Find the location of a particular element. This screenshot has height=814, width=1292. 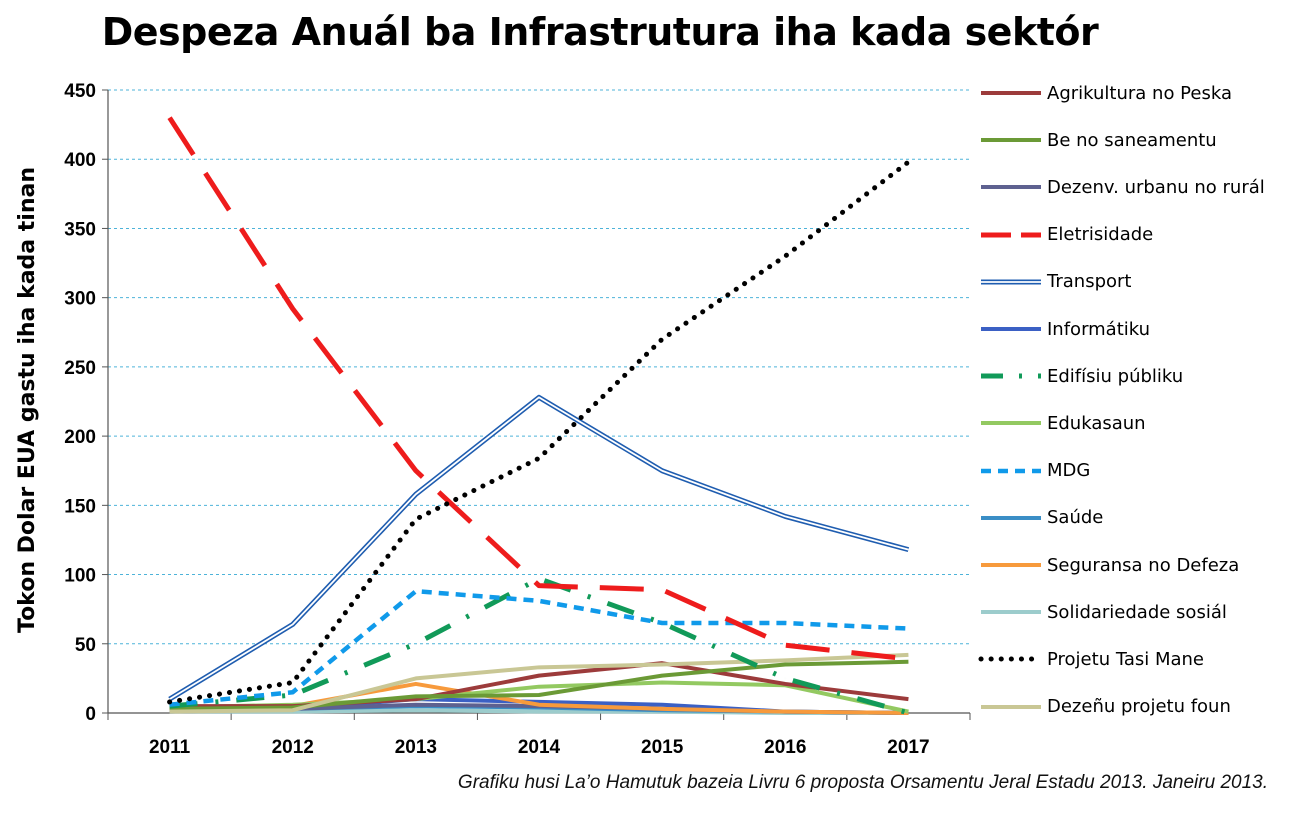

legend-item-edukasaun: Edukasaun is located at coordinates (1060, 423).